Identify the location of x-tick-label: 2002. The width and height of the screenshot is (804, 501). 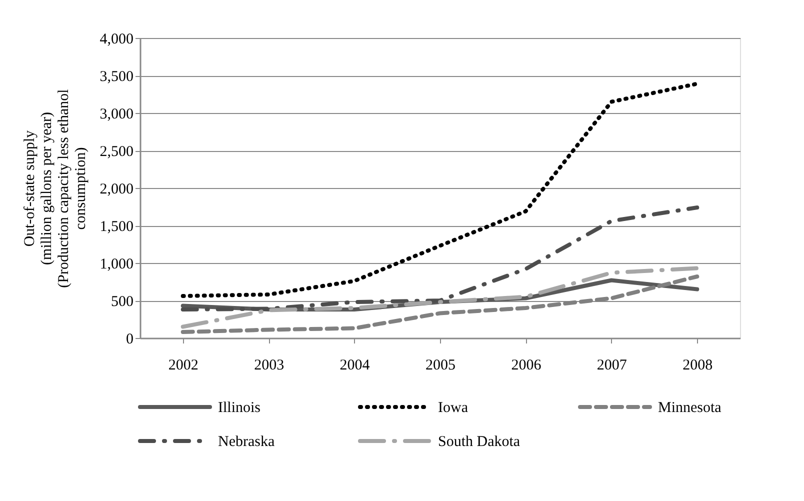
(183, 366).